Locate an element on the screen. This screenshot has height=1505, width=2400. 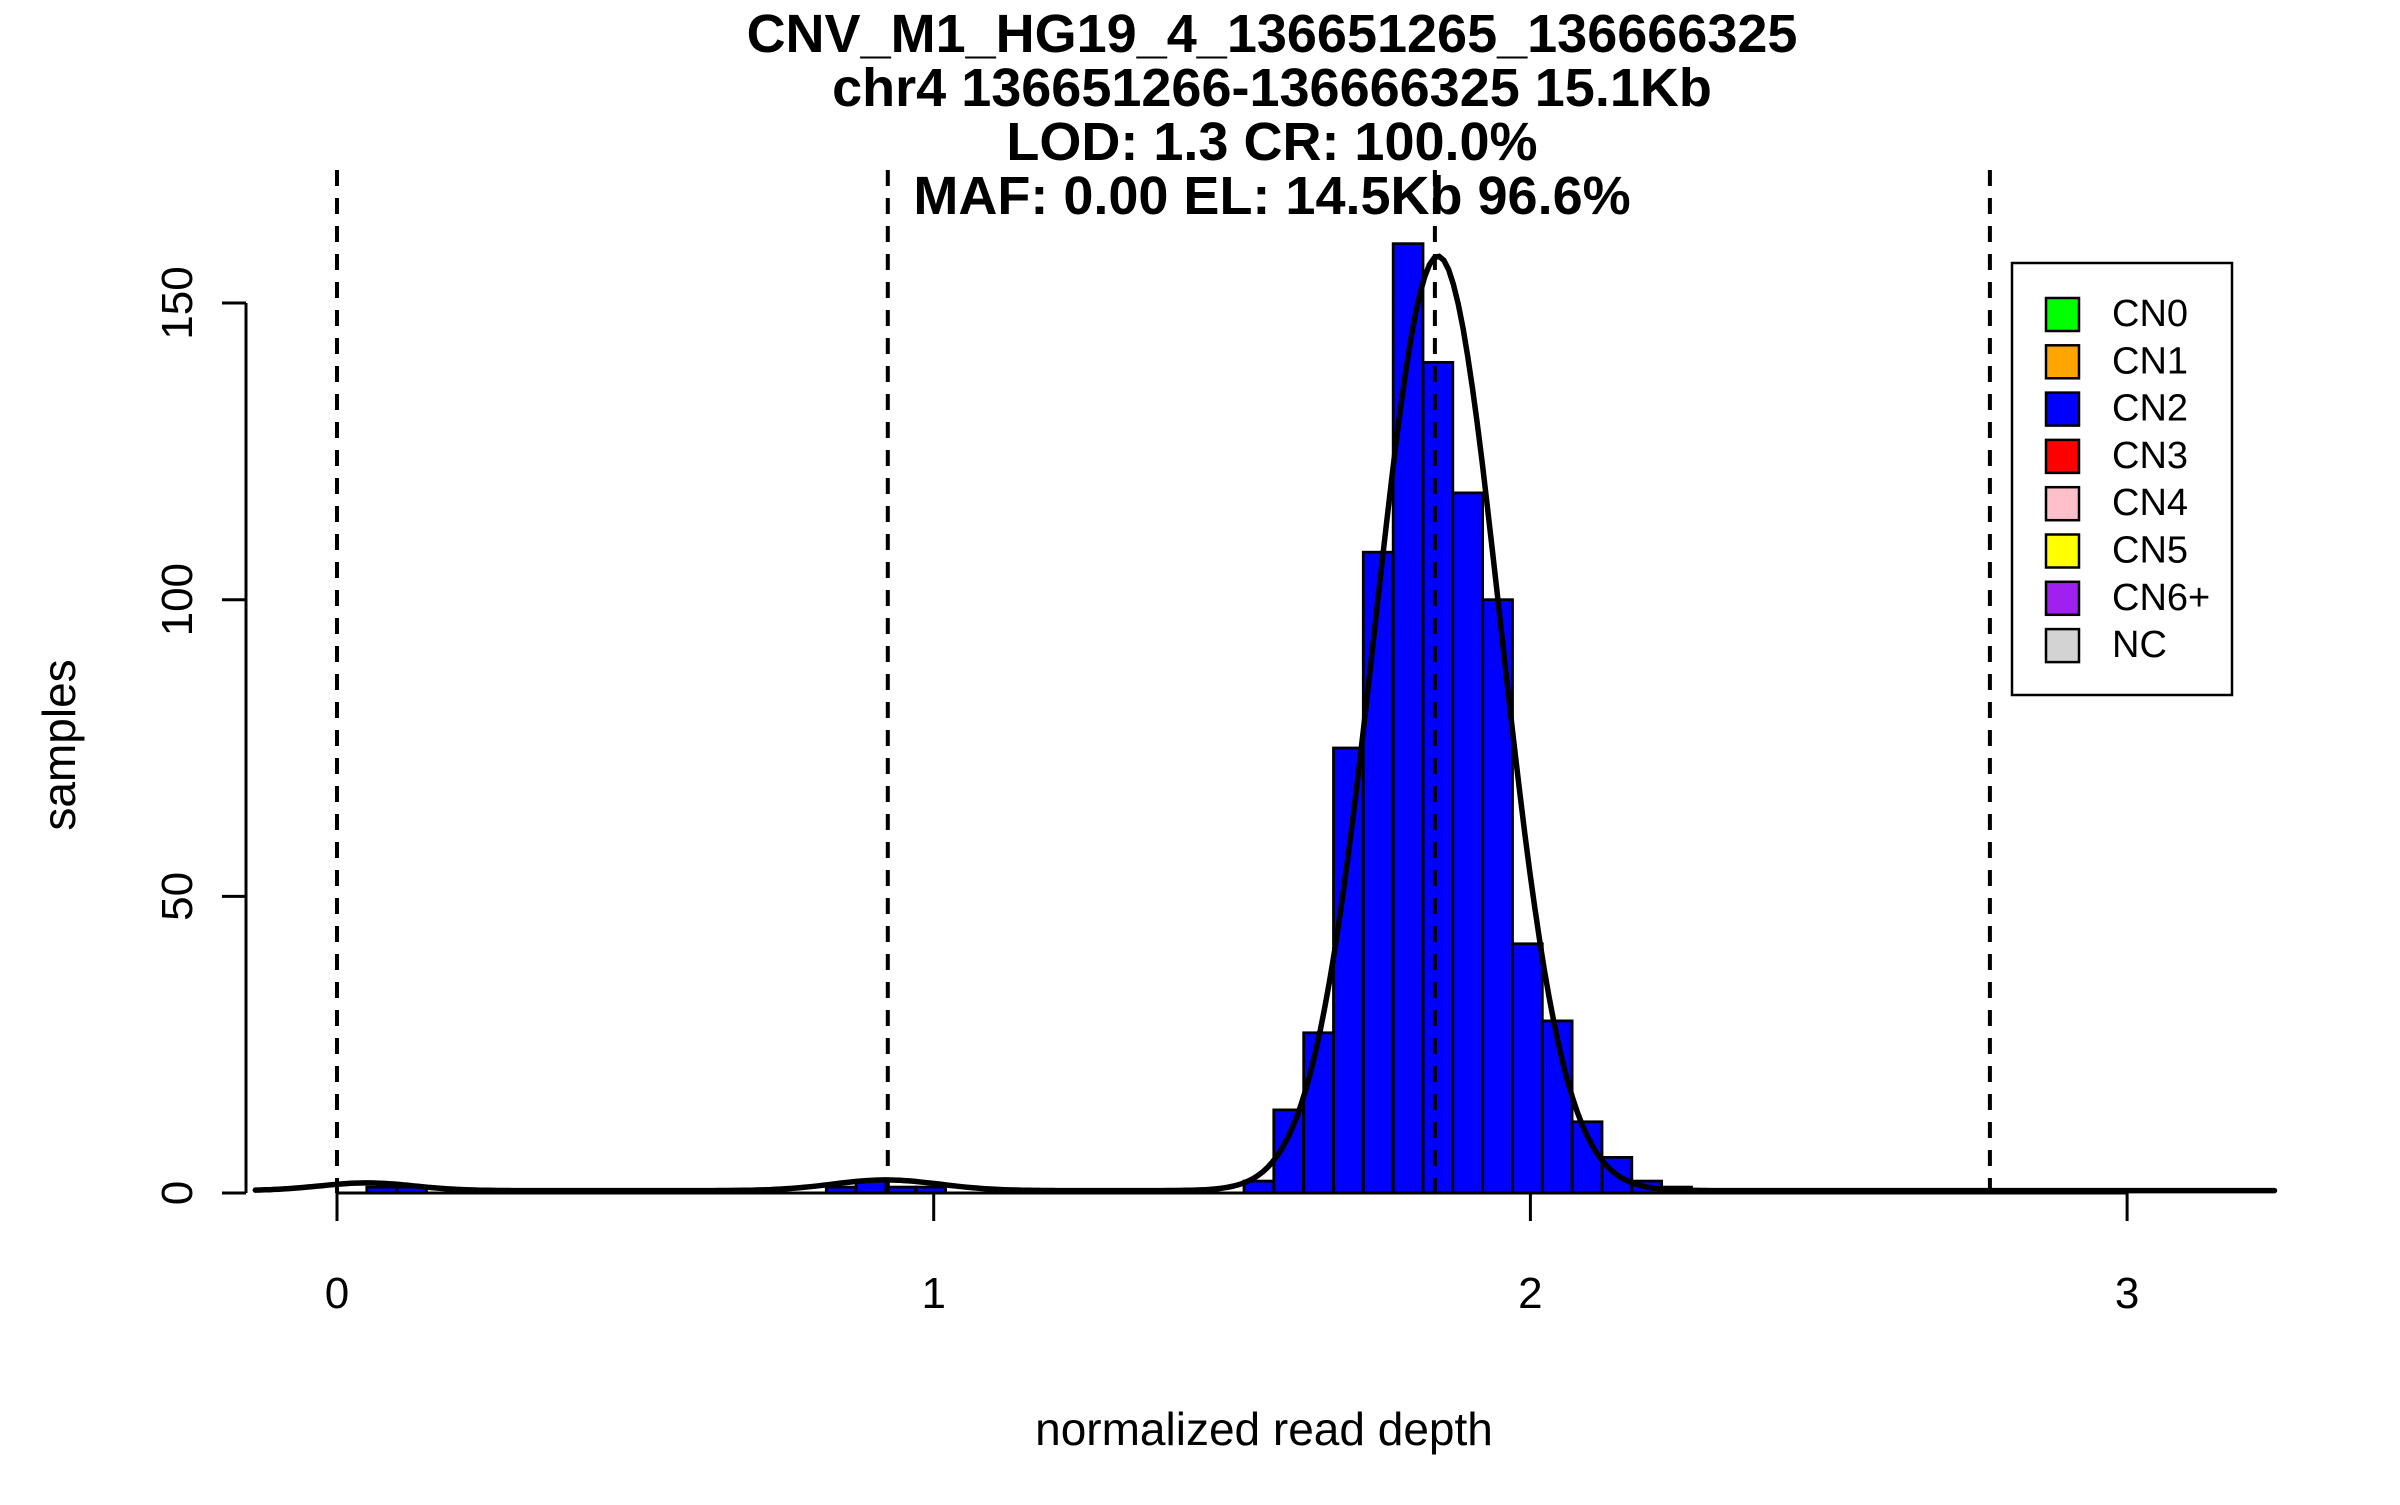
x-tick-label-2: 2 is located at coordinates (1530, 1293).